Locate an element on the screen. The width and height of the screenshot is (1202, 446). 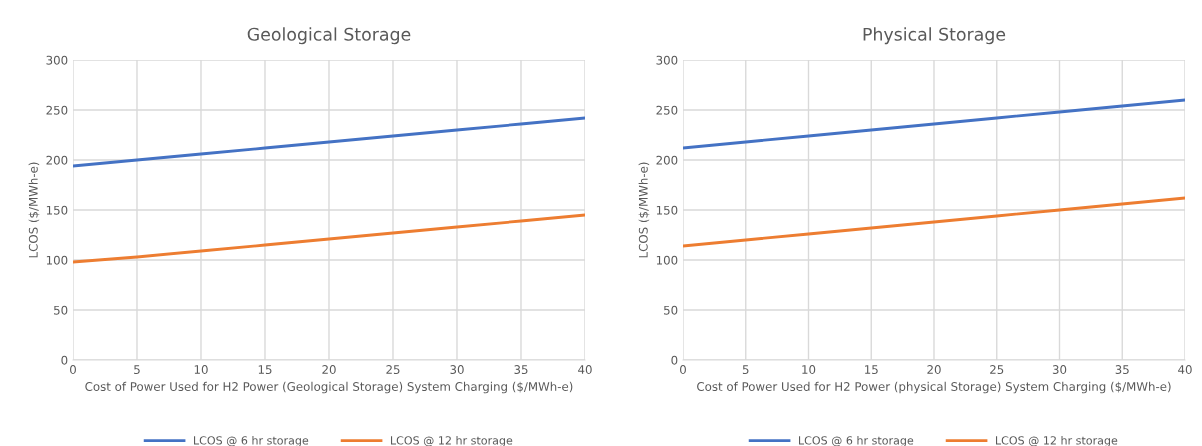
x-axis-title: Cost of Power Used for H2 Power (physical Storage) System Charging ($/MWh-e) is located at coordinates (934, 387).